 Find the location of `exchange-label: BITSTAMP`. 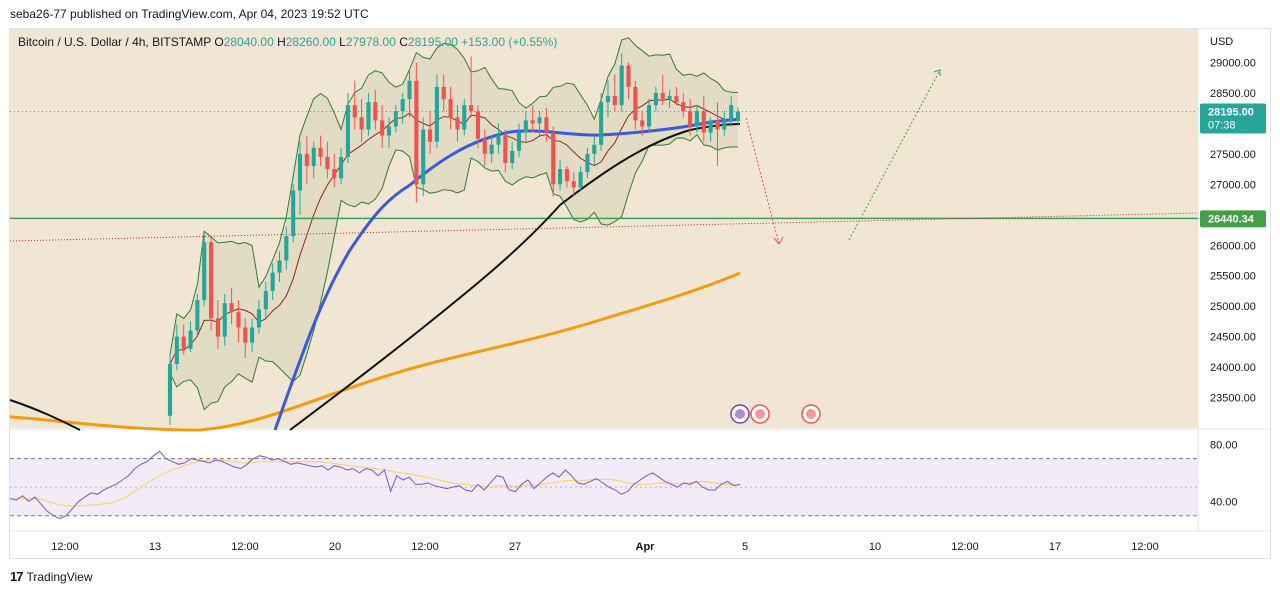

exchange-label: BITSTAMP is located at coordinates (181, 42).